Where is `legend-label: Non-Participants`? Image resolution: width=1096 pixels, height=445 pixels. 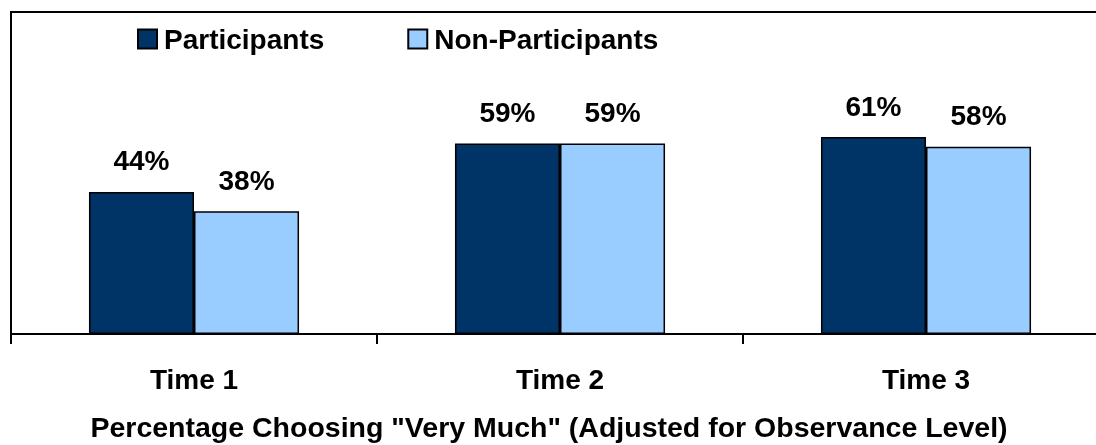 legend-label: Non-Participants is located at coordinates (546, 39).